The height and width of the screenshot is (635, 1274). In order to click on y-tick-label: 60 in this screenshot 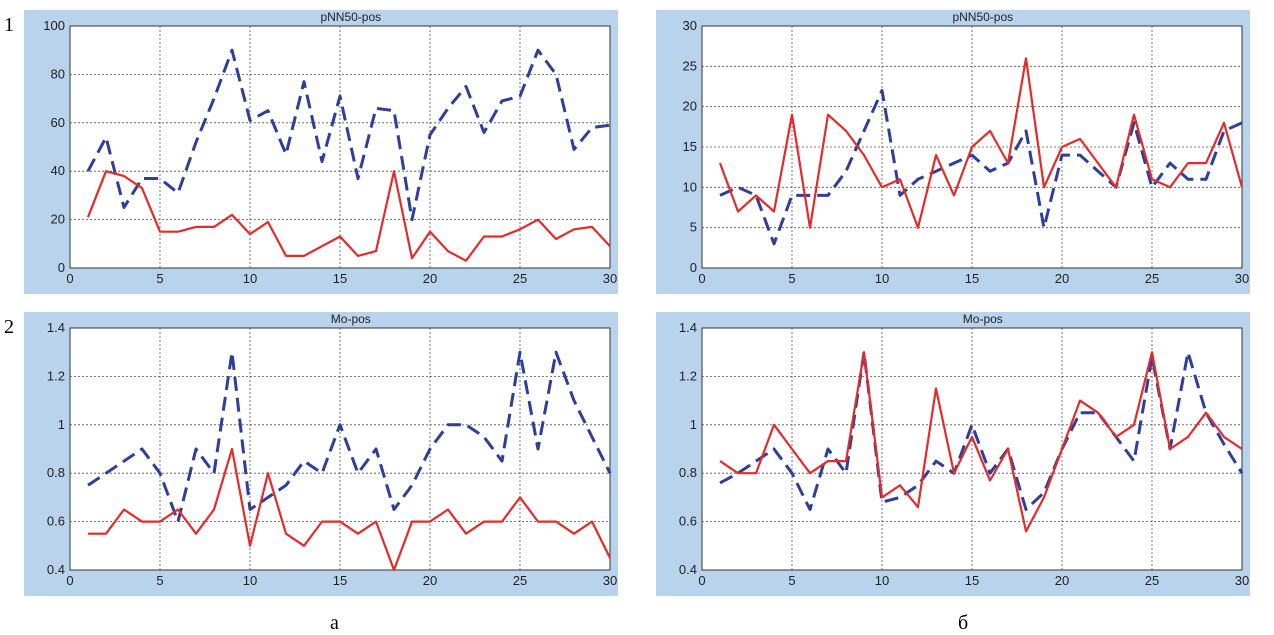, I will do `click(58, 122)`.